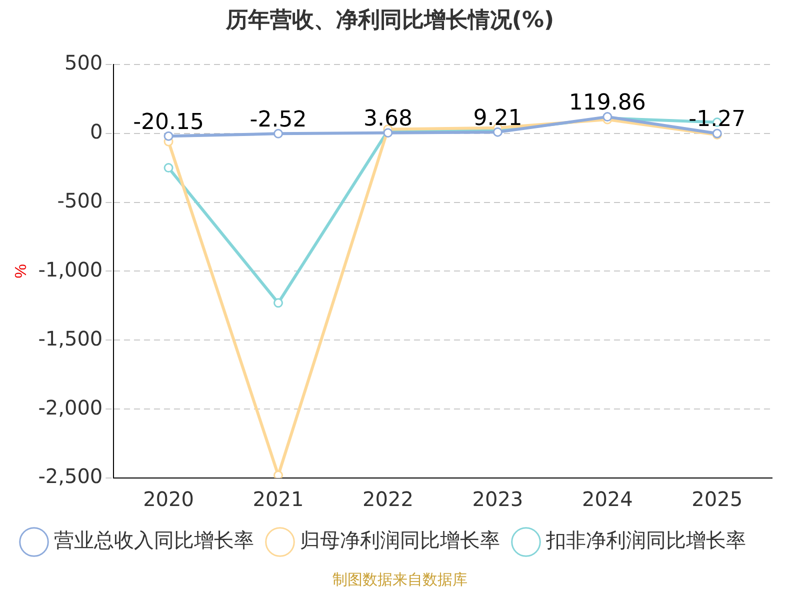 The height and width of the screenshot is (600, 800). Describe the element at coordinates (70, 338) in the screenshot. I see `y-tick-label: -1,500` at that location.